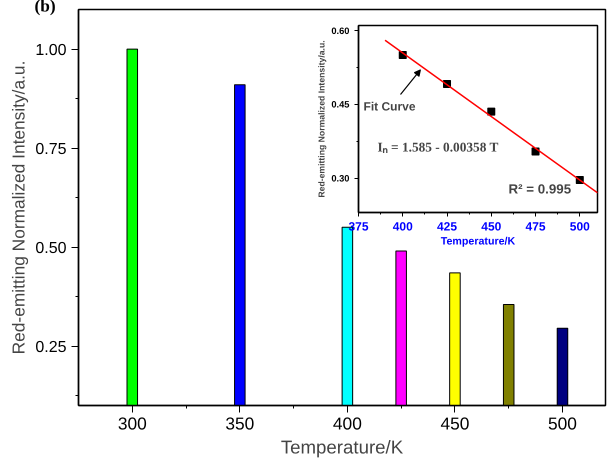 The image size is (608, 460). Describe the element at coordinates (239, 424) in the screenshot. I see `x-tick-label: 350` at that location.